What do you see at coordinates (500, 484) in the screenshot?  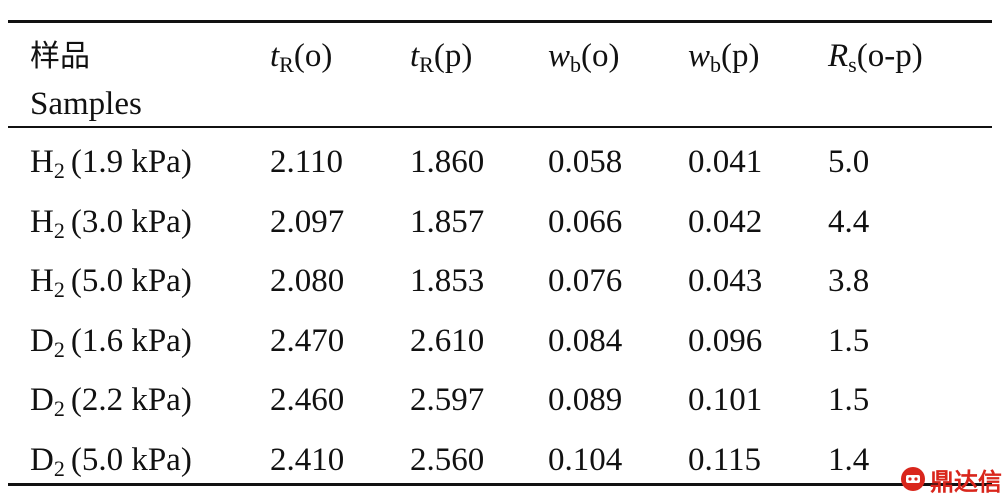 I see `bottom-rule` at bounding box center [500, 484].